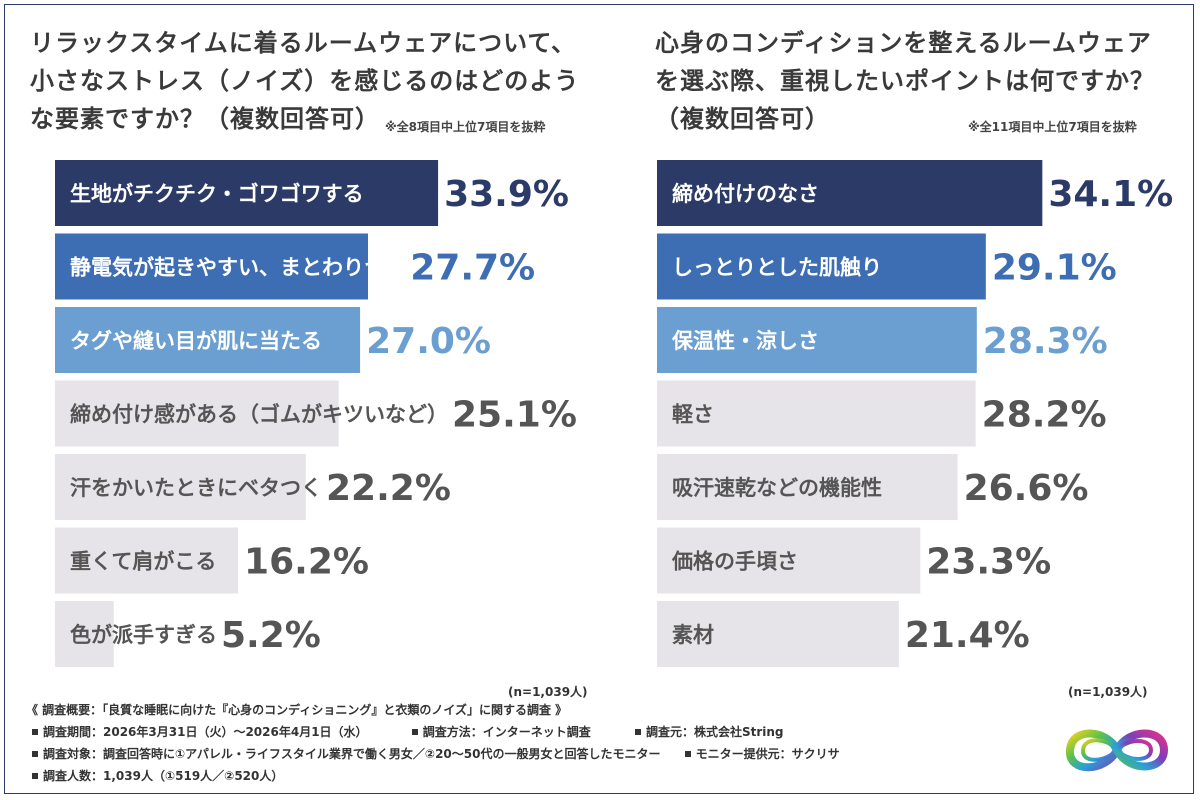  What do you see at coordinates (259, 415) in the screenshot?
I see `left-category-label-4: 締め付け感がある（ゴムがキツいなど）` at bounding box center [259, 415].